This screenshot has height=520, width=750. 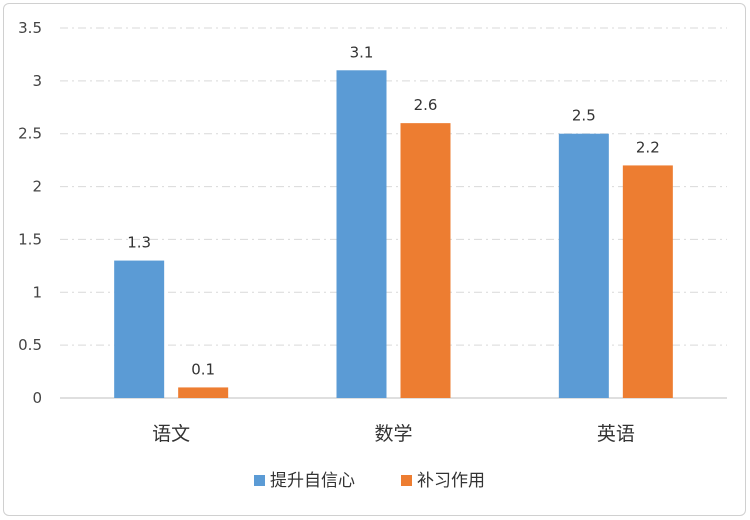 What do you see at coordinates (139, 243) in the screenshot?
I see `data-label: 1.3` at bounding box center [139, 243].